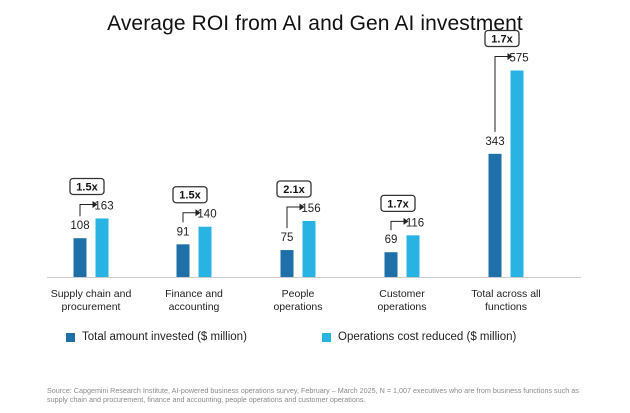  I want to click on data-label-reduced: 575, so click(518, 59).